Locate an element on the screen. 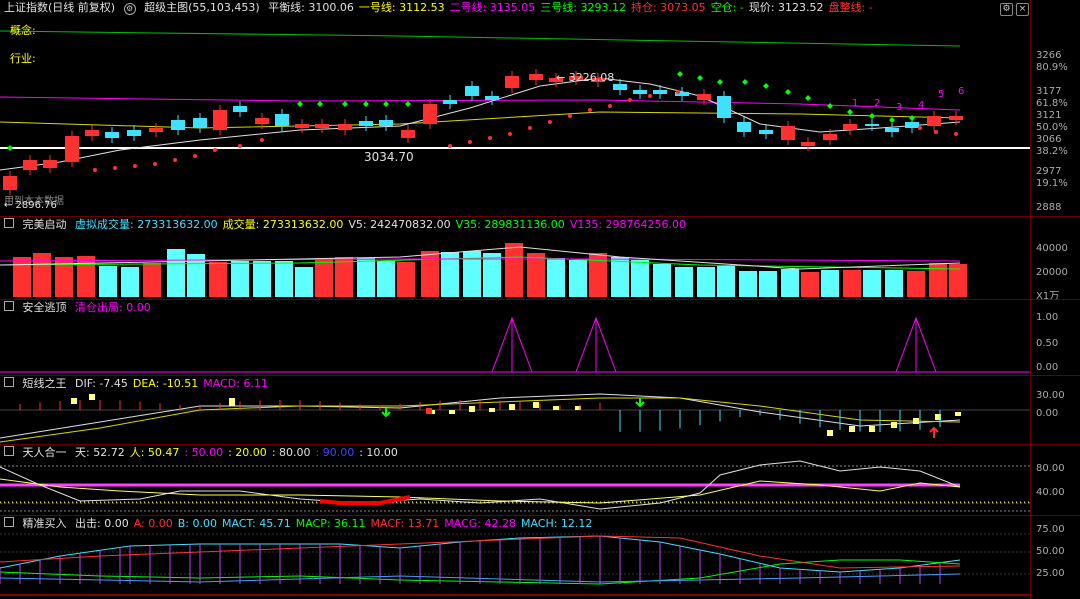 The height and width of the screenshot is (599, 1080). axis-label: 40.00 is located at coordinates (1050, 492).